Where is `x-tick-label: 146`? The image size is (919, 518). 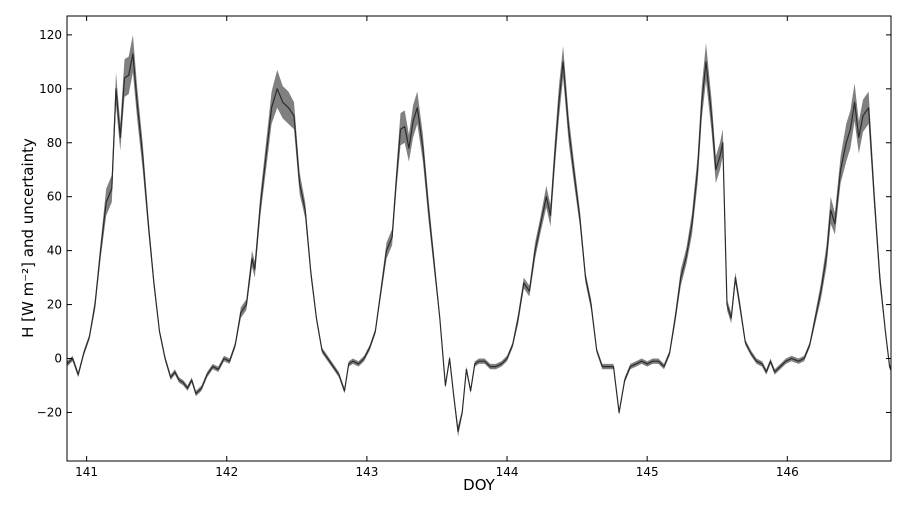 x-tick-label: 146 is located at coordinates (787, 472).